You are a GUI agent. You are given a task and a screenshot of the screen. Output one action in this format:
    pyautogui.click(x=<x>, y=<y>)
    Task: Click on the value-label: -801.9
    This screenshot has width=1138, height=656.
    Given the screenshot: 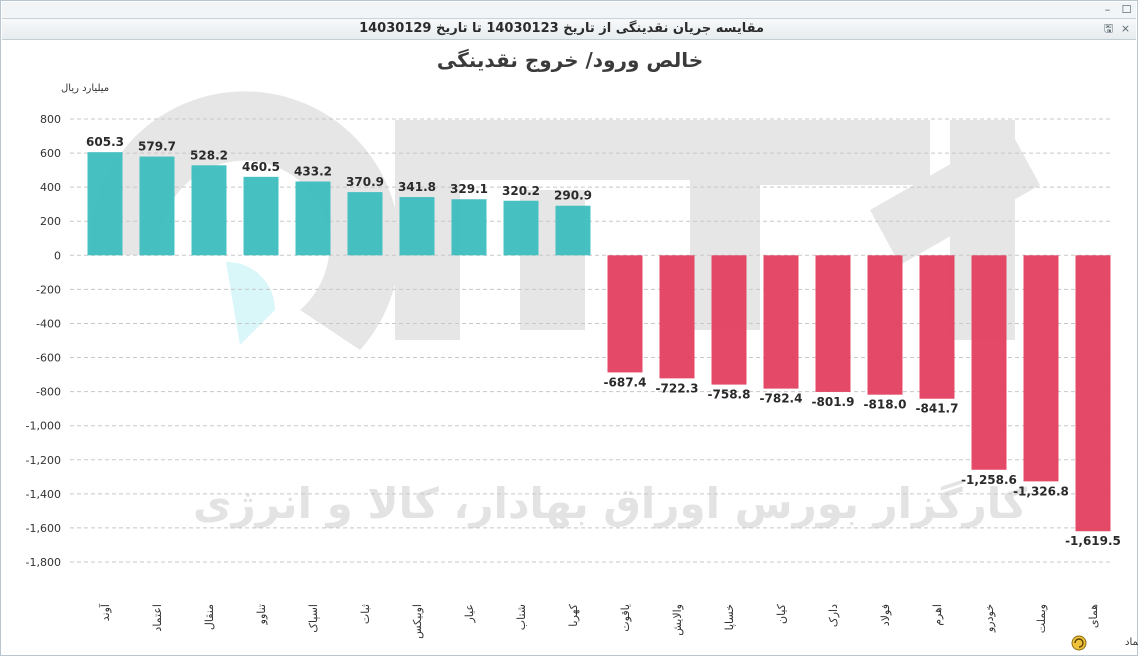 What is the action you would take?
    pyautogui.click(x=833, y=402)
    